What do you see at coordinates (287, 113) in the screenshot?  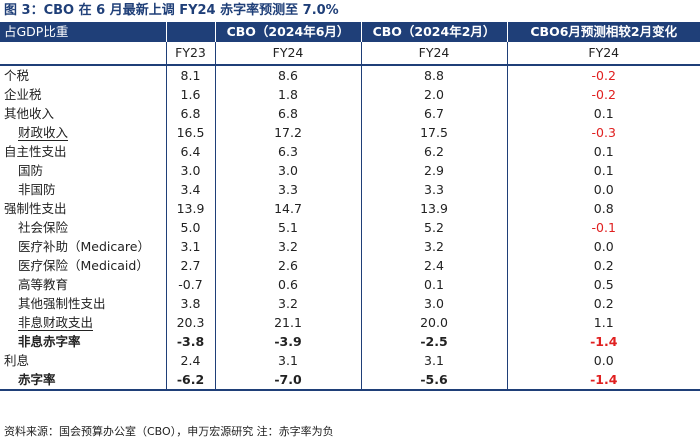 I see `cell-fy24-jun: 6.8` at bounding box center [287, 113].